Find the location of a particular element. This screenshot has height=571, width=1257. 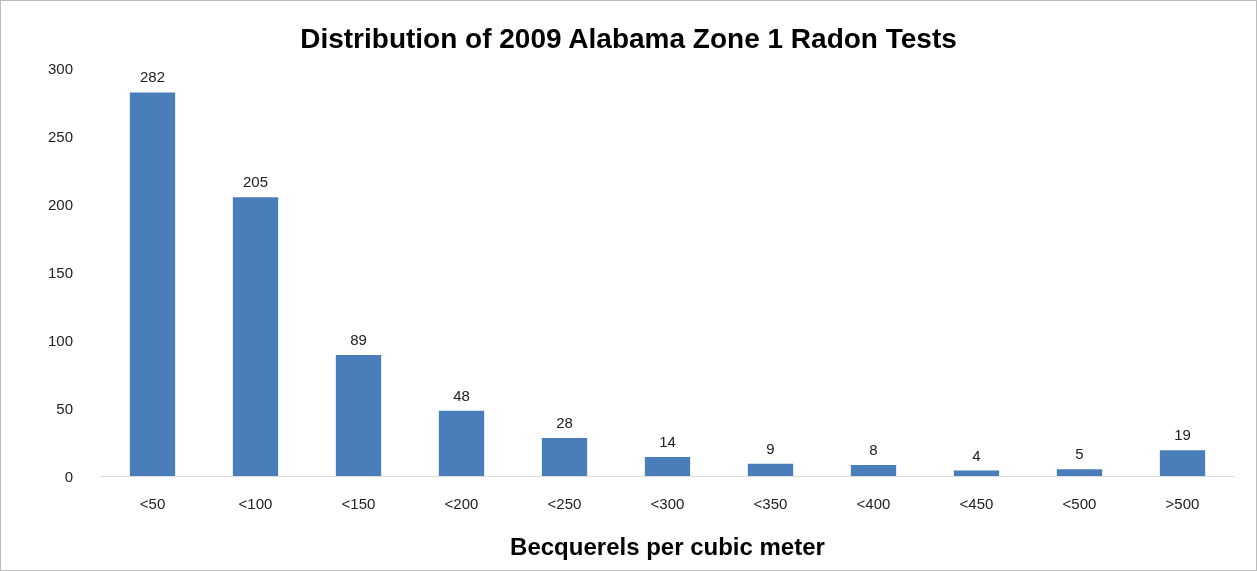

y-tick-label: 300 is located at coordinates (60, 68).